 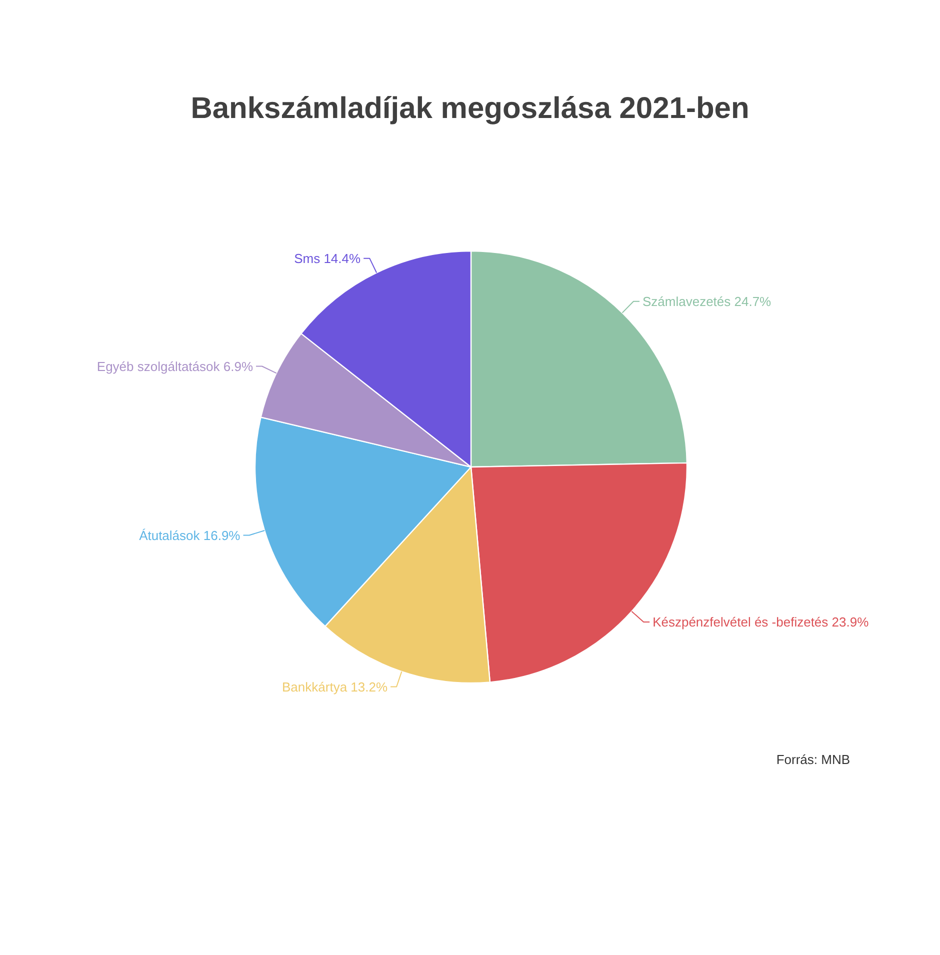 What do you see at coordinates (761, 622) in the screenshot?
I see `slice-label: Készpénzfelvétel és -befizetés 23.9%` at bounding box center [761, 622].